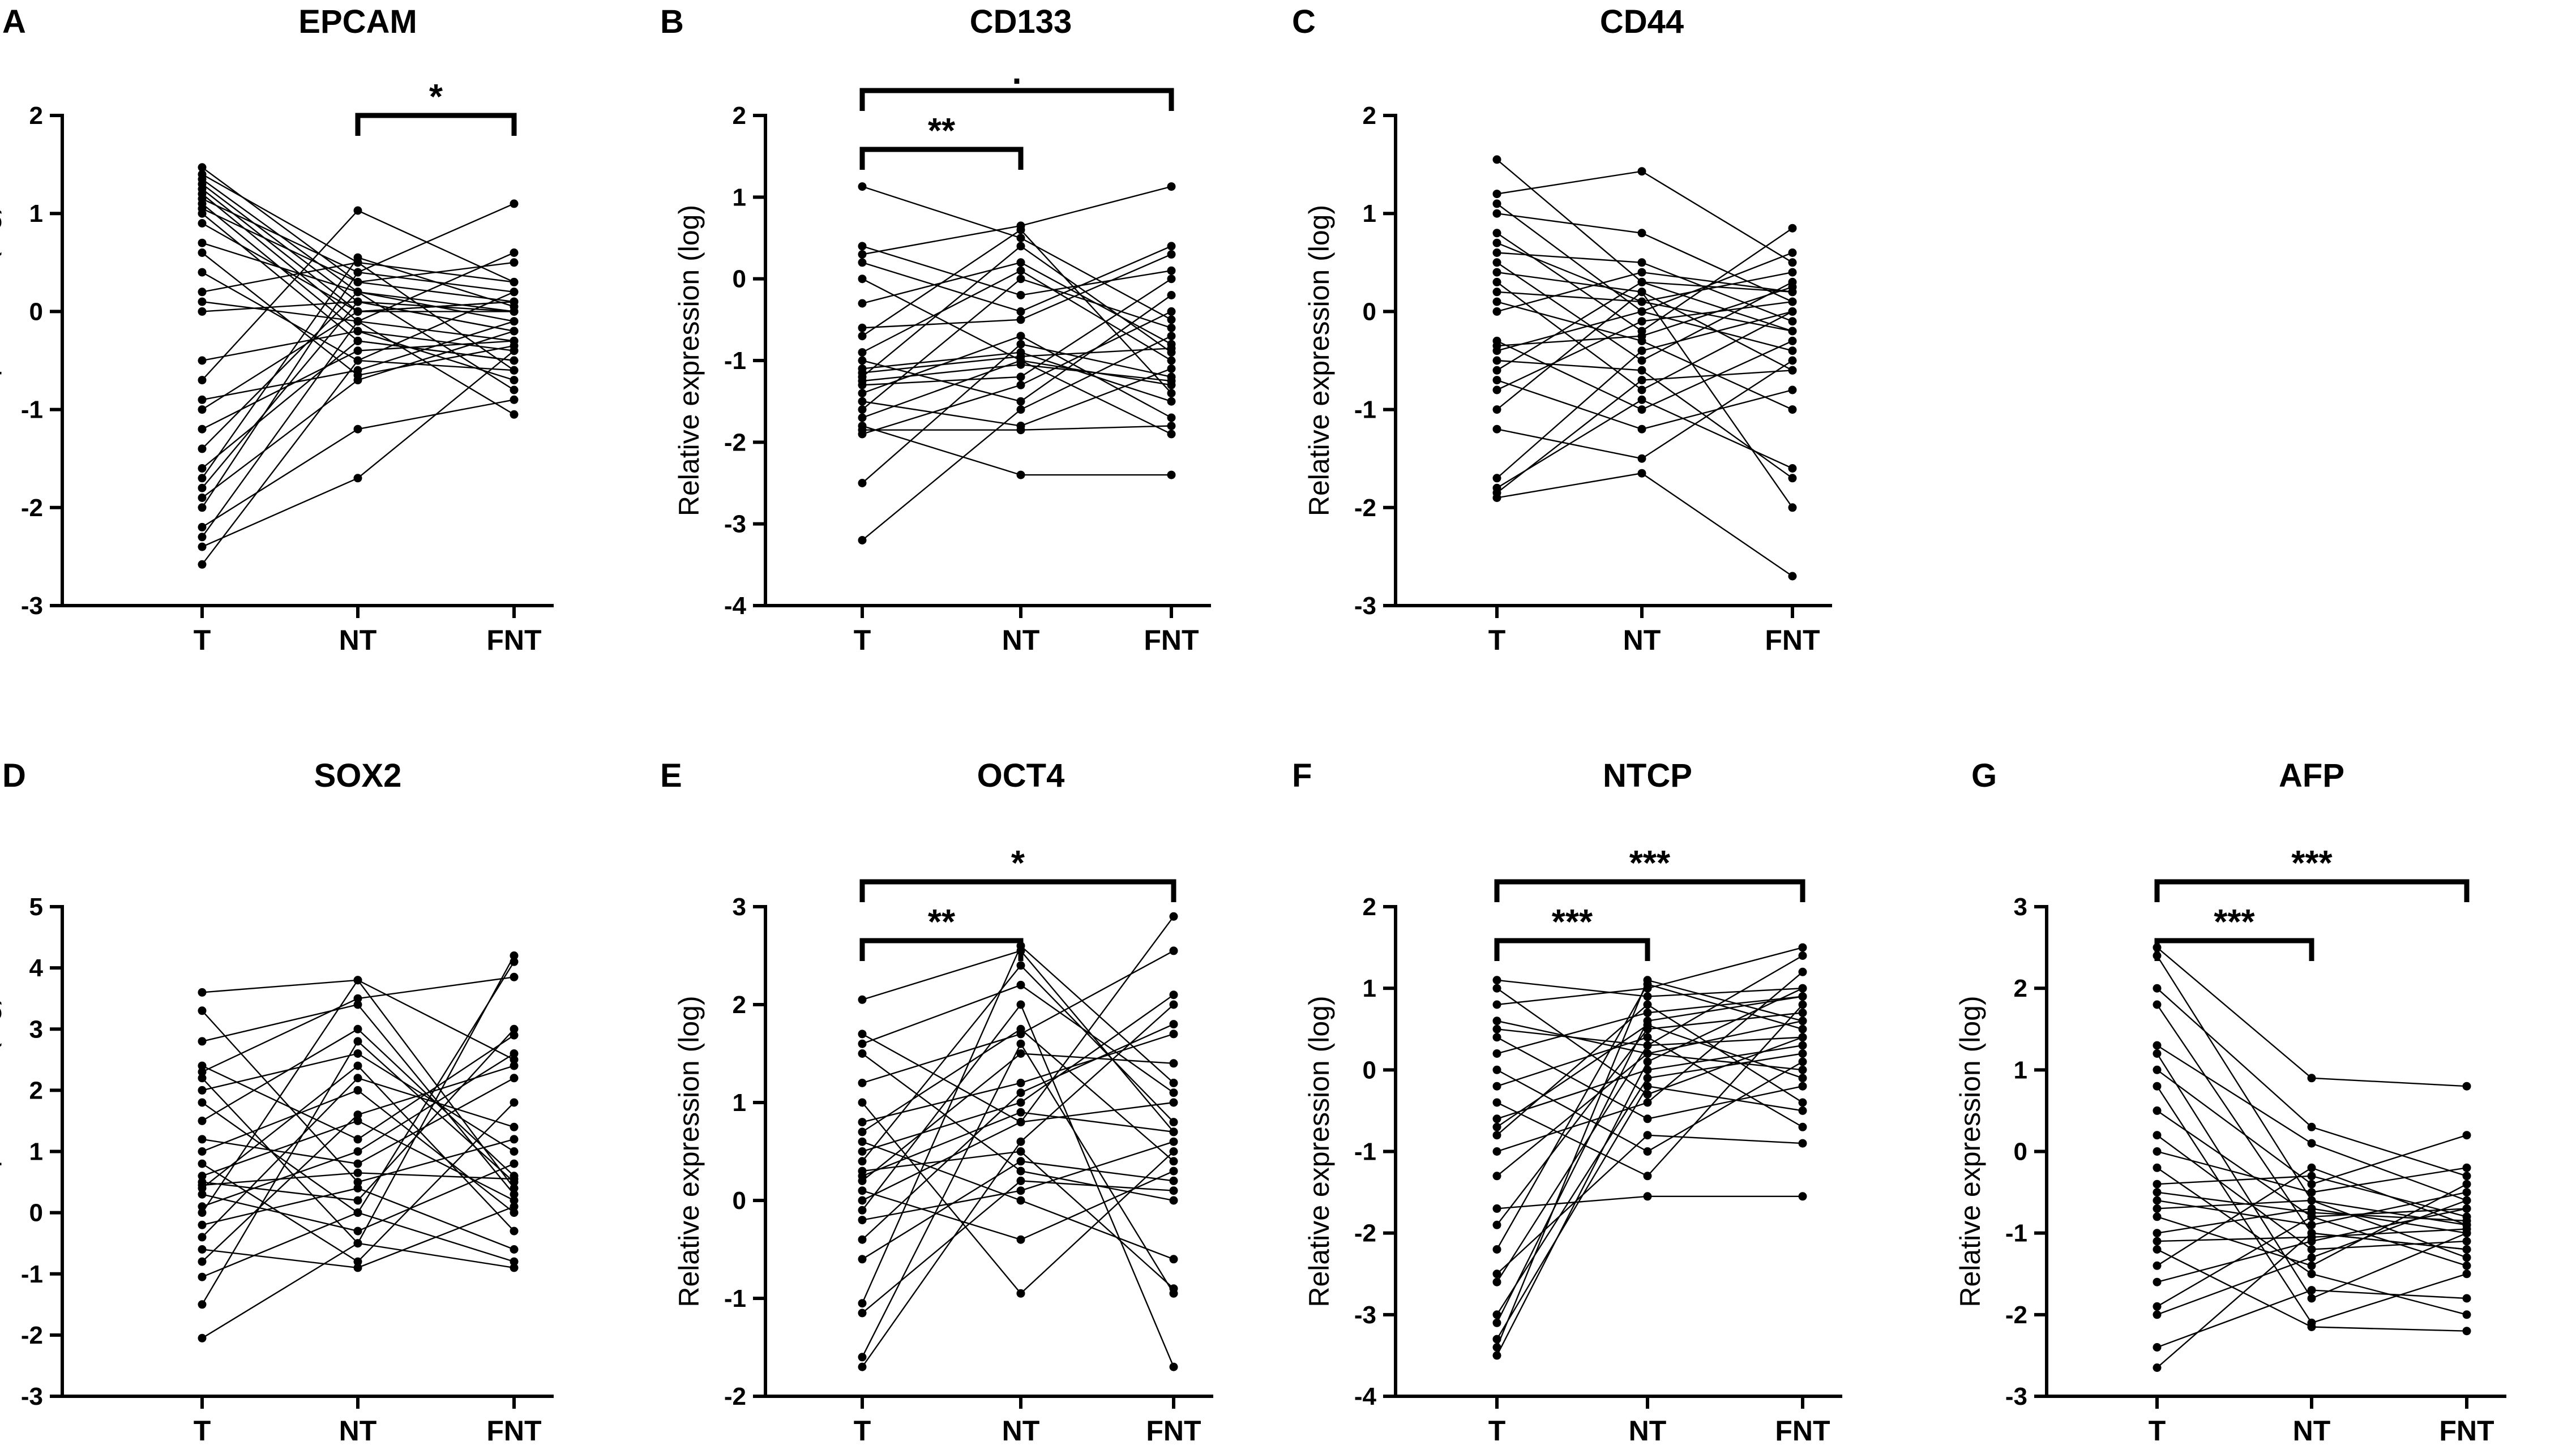 This screenshot has width=2576, height=1454. What do you see at coordinates (358, 775) in the screenshot?
I see `panel-title: SOX2` at bounding box center [358, 775].